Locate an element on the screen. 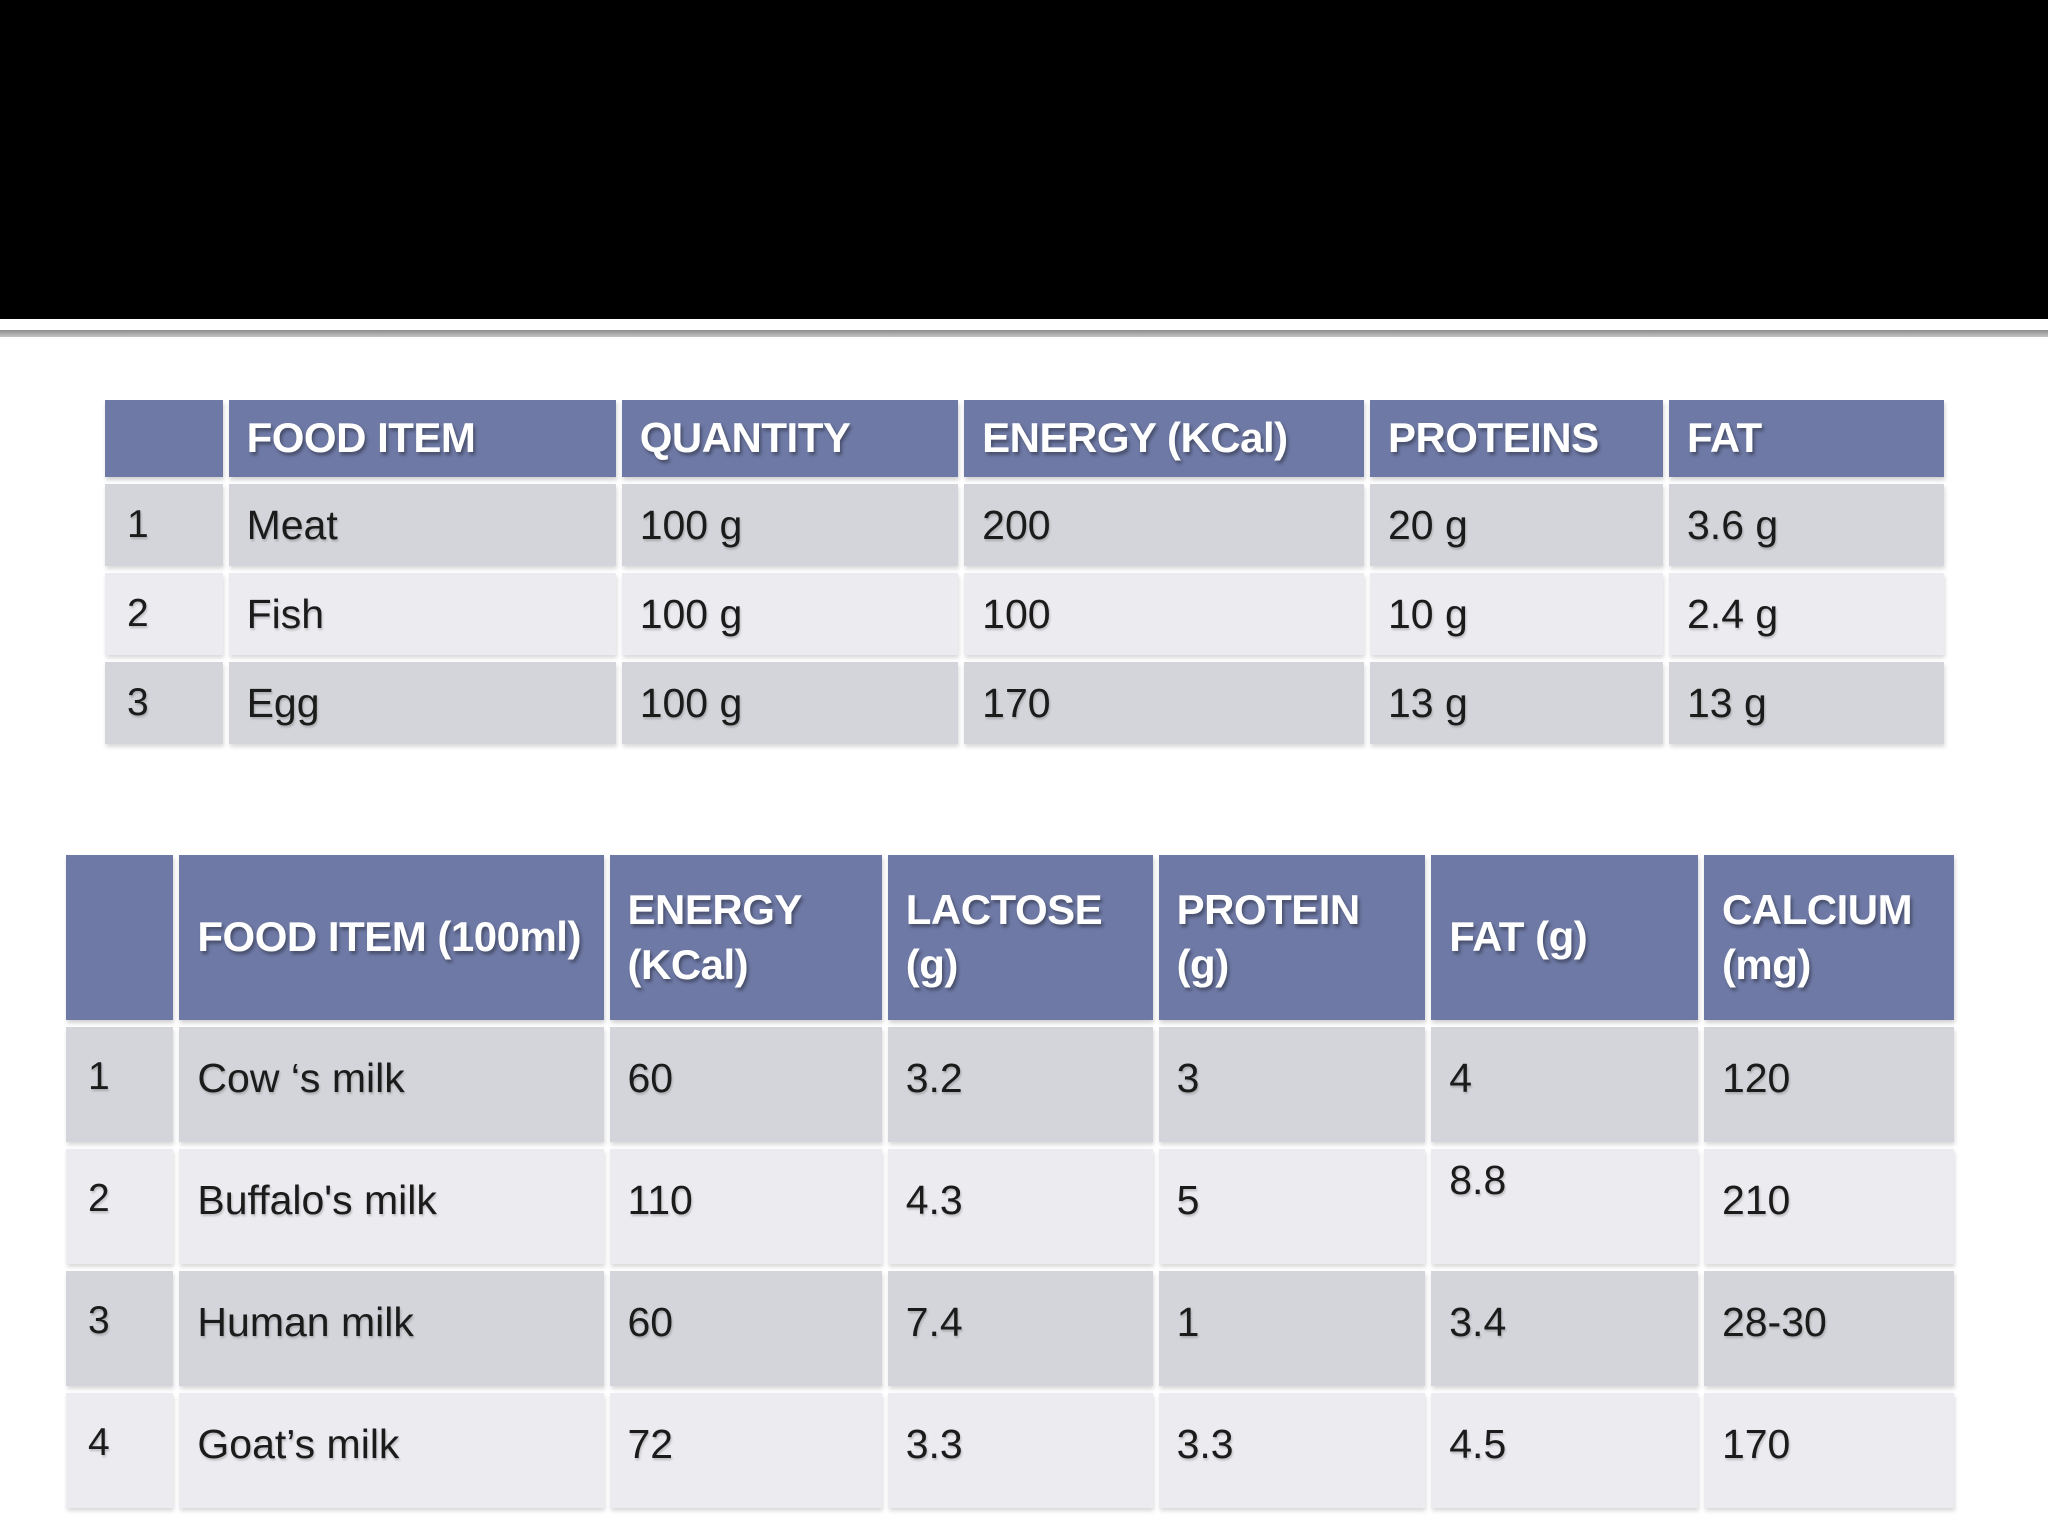 The height and width of the screenshot is (1536, 2048). data-cell: 110 is located at coordinates (745, 1206).